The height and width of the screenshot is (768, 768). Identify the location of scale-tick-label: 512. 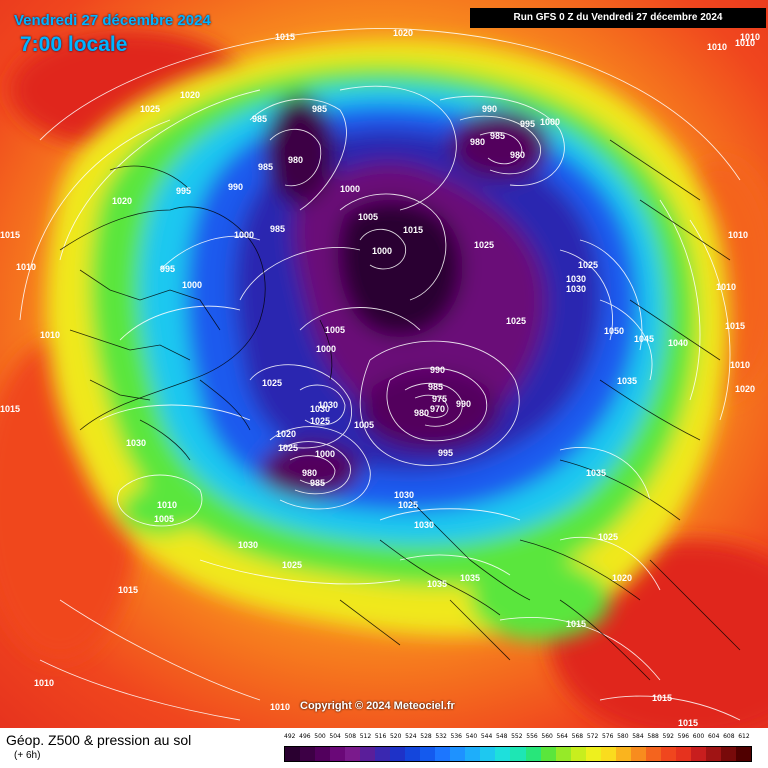
(365, 736).